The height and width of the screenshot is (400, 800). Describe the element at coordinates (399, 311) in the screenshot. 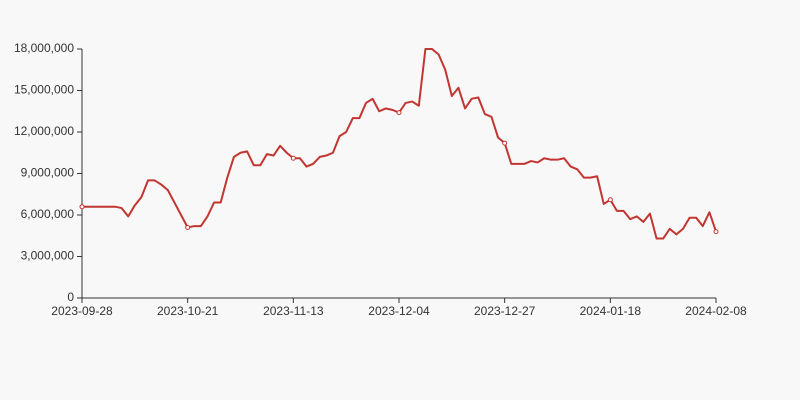

I see `x-tick-label: 2023-12-04` at that location.